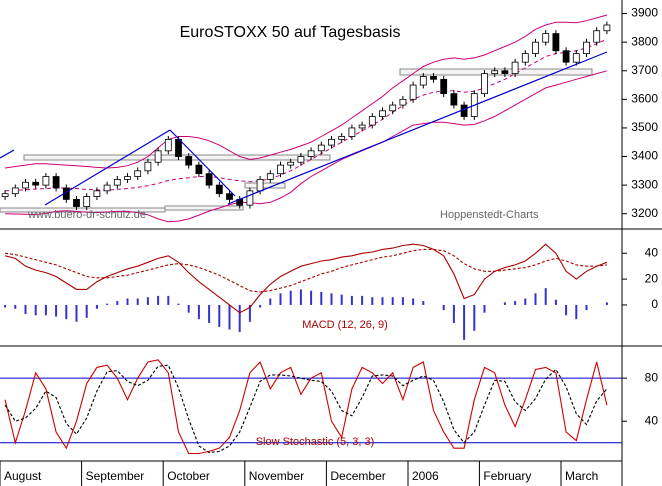 The width and height of the screenshot is (662, 486). Describe the element at coordinates (644, 70) in the screenshot. I see `y-tick-label: 3700` at that location.